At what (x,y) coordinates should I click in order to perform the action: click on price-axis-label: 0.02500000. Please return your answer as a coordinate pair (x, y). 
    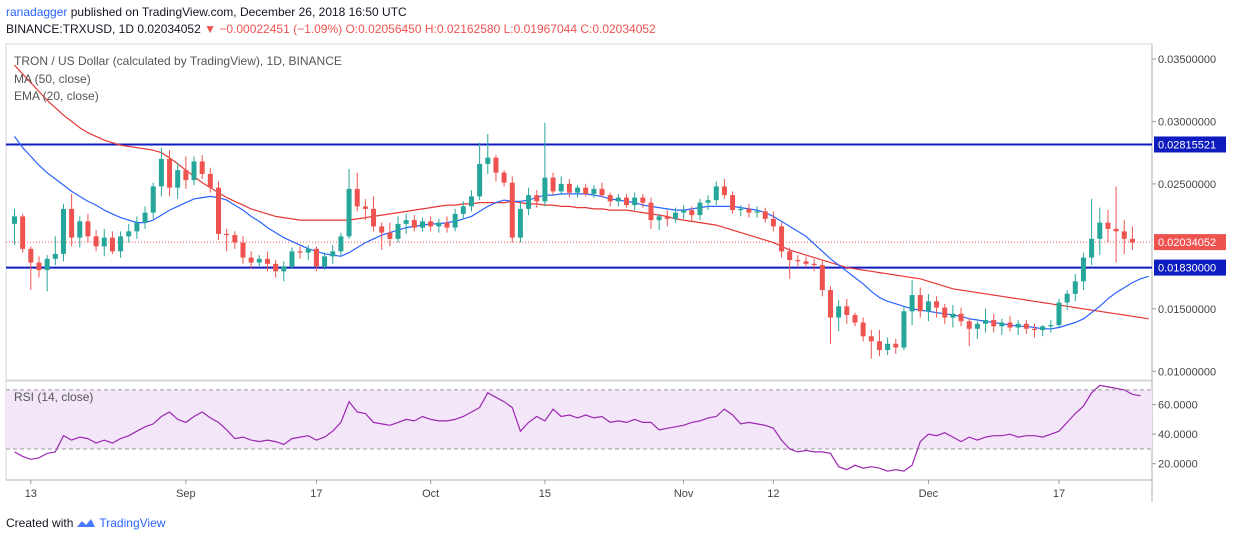
    Looking at the image, I should click on (1187, 185).